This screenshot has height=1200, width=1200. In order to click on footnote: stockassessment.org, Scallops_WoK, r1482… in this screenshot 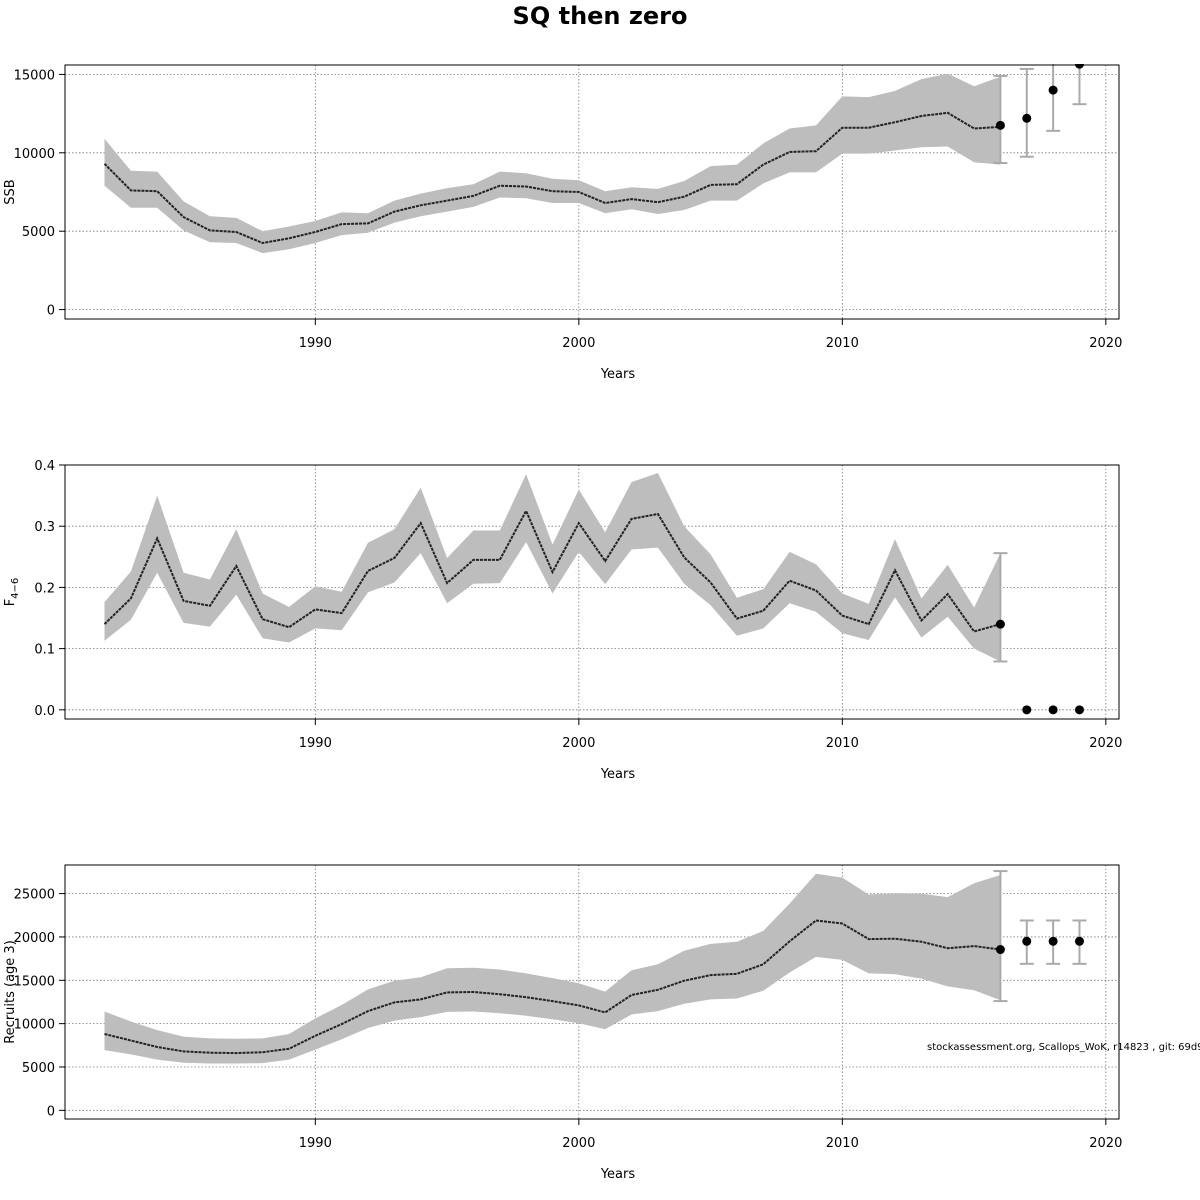, I will do `click(1063, 1047)`.